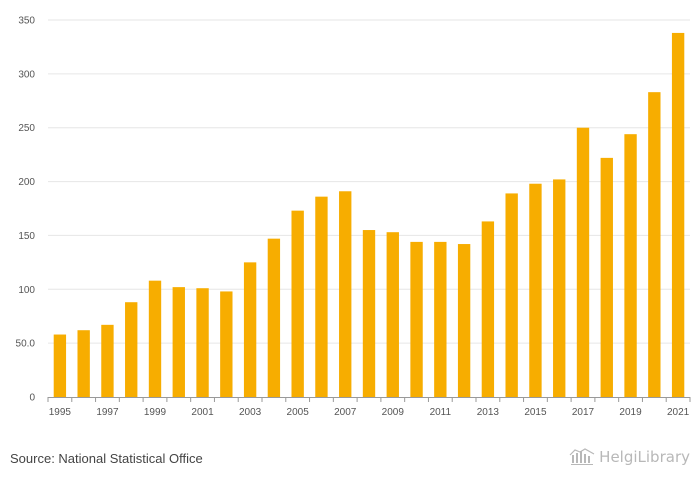  What do you see at coordinates (630, 412) in the screenshot?
I see `x-tick-label: 2019` at bounding box center [630, 412].